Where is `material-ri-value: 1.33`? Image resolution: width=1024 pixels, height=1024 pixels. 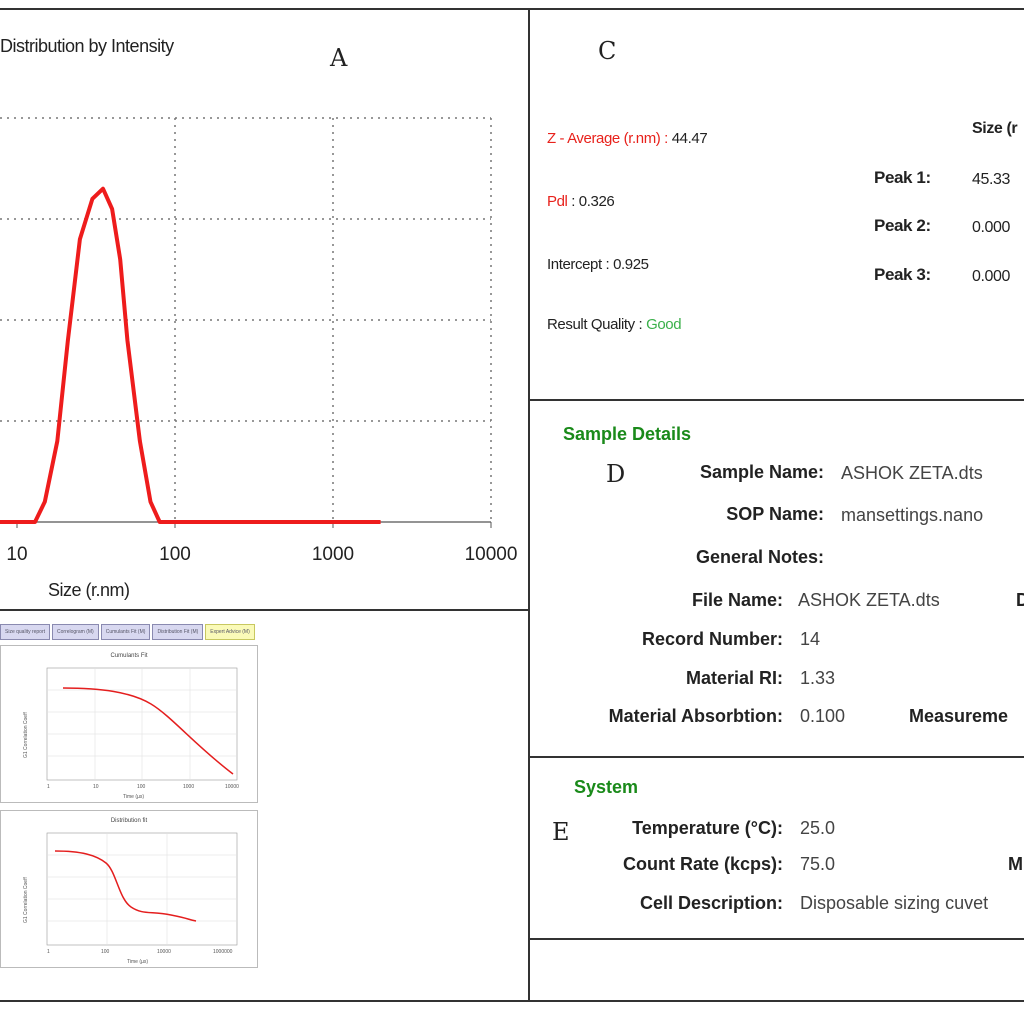 material-ri-value: 1.33 is located at coordinates (818, 678).